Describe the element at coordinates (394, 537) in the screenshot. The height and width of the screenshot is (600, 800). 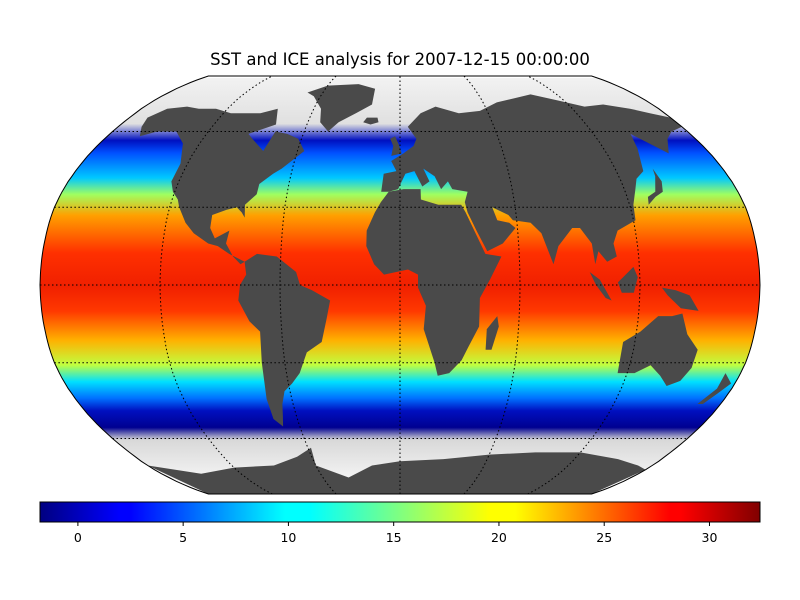
I see `colorbar-tick-label: 15` at that location.